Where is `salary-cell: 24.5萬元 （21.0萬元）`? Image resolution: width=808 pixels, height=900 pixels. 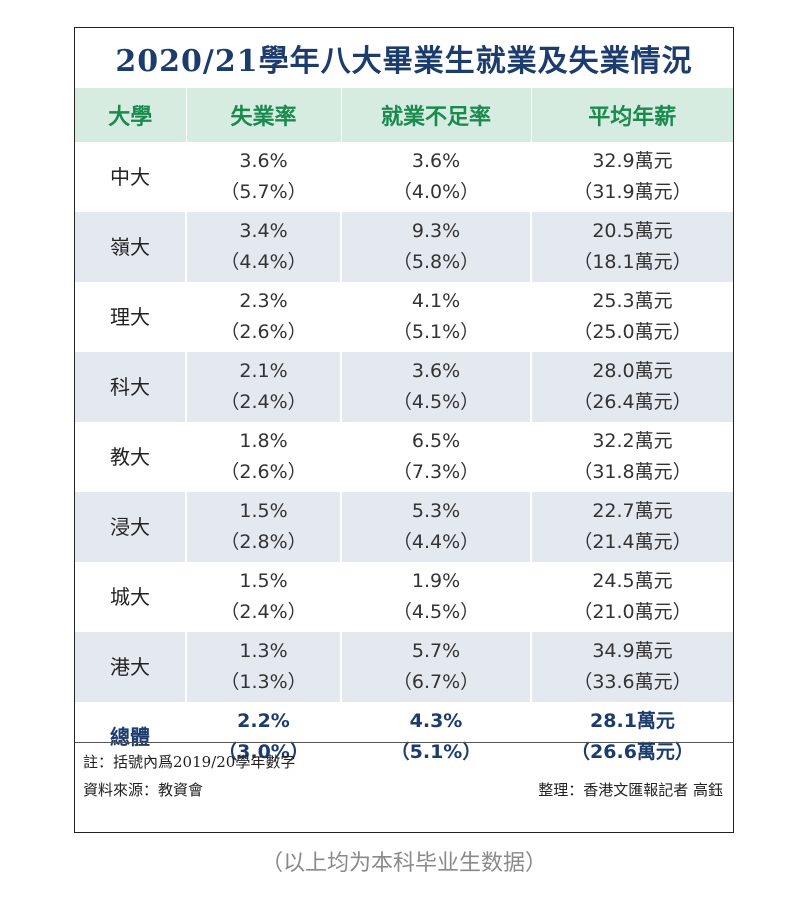
salary-cell: 24.5萬元 （21.0萬元） is located at coordinates (631, 597).